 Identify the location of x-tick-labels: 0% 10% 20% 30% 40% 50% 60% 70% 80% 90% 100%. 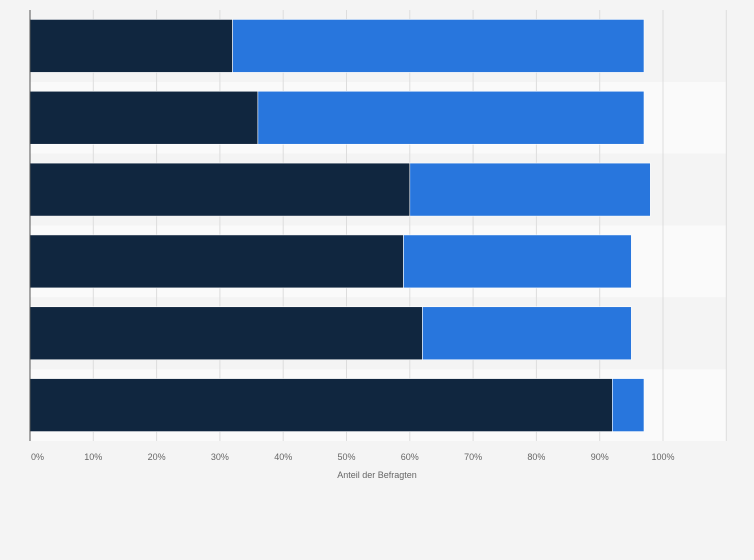
(353, 457).